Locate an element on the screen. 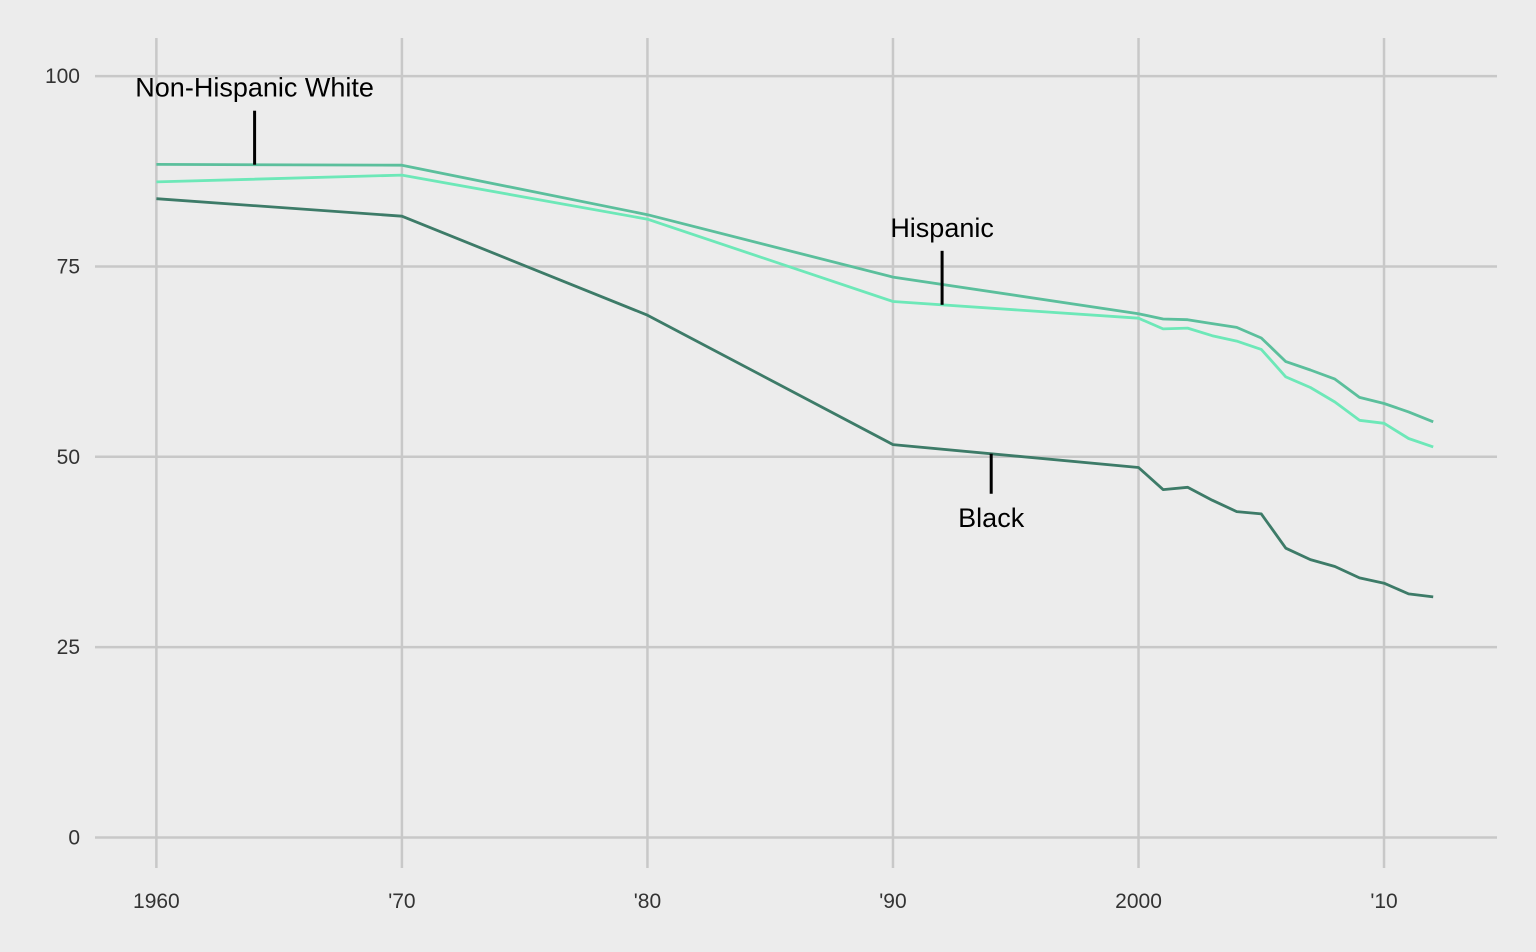 The height and width of the screenshot is (952, 1536). y-tick-label: 25 is located at coordinates (68, 647).